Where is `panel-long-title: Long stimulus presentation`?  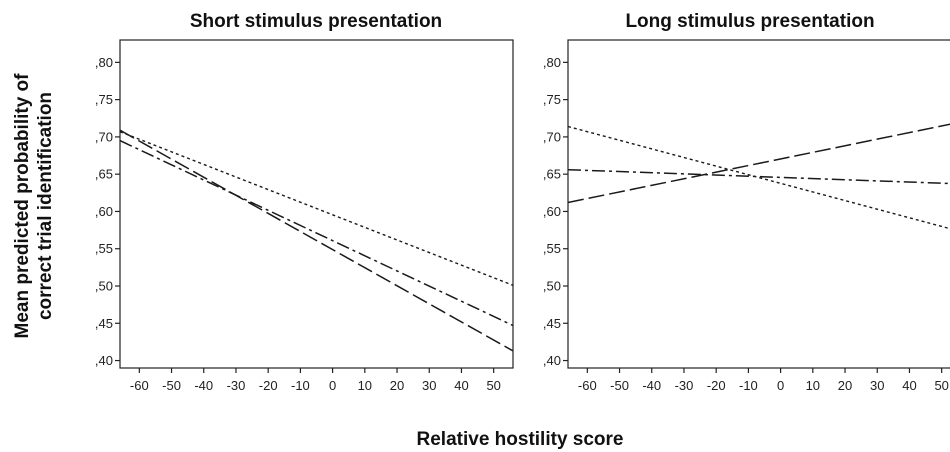
panel-long-title: Long stimulus presentation is located at coordinates (749, 21).